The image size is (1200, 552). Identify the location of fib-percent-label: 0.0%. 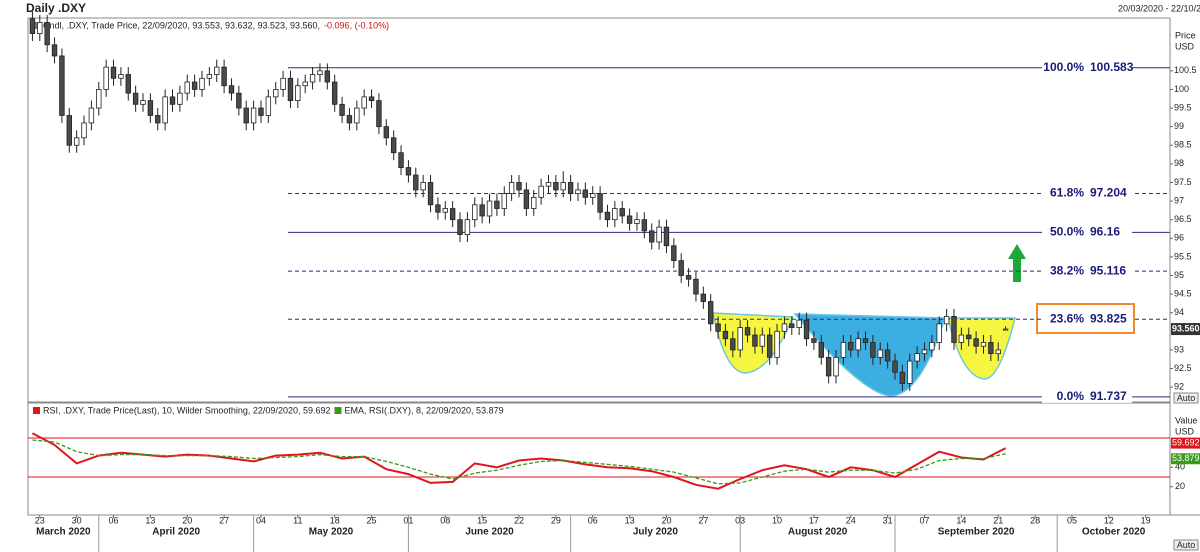
(1071, 396).